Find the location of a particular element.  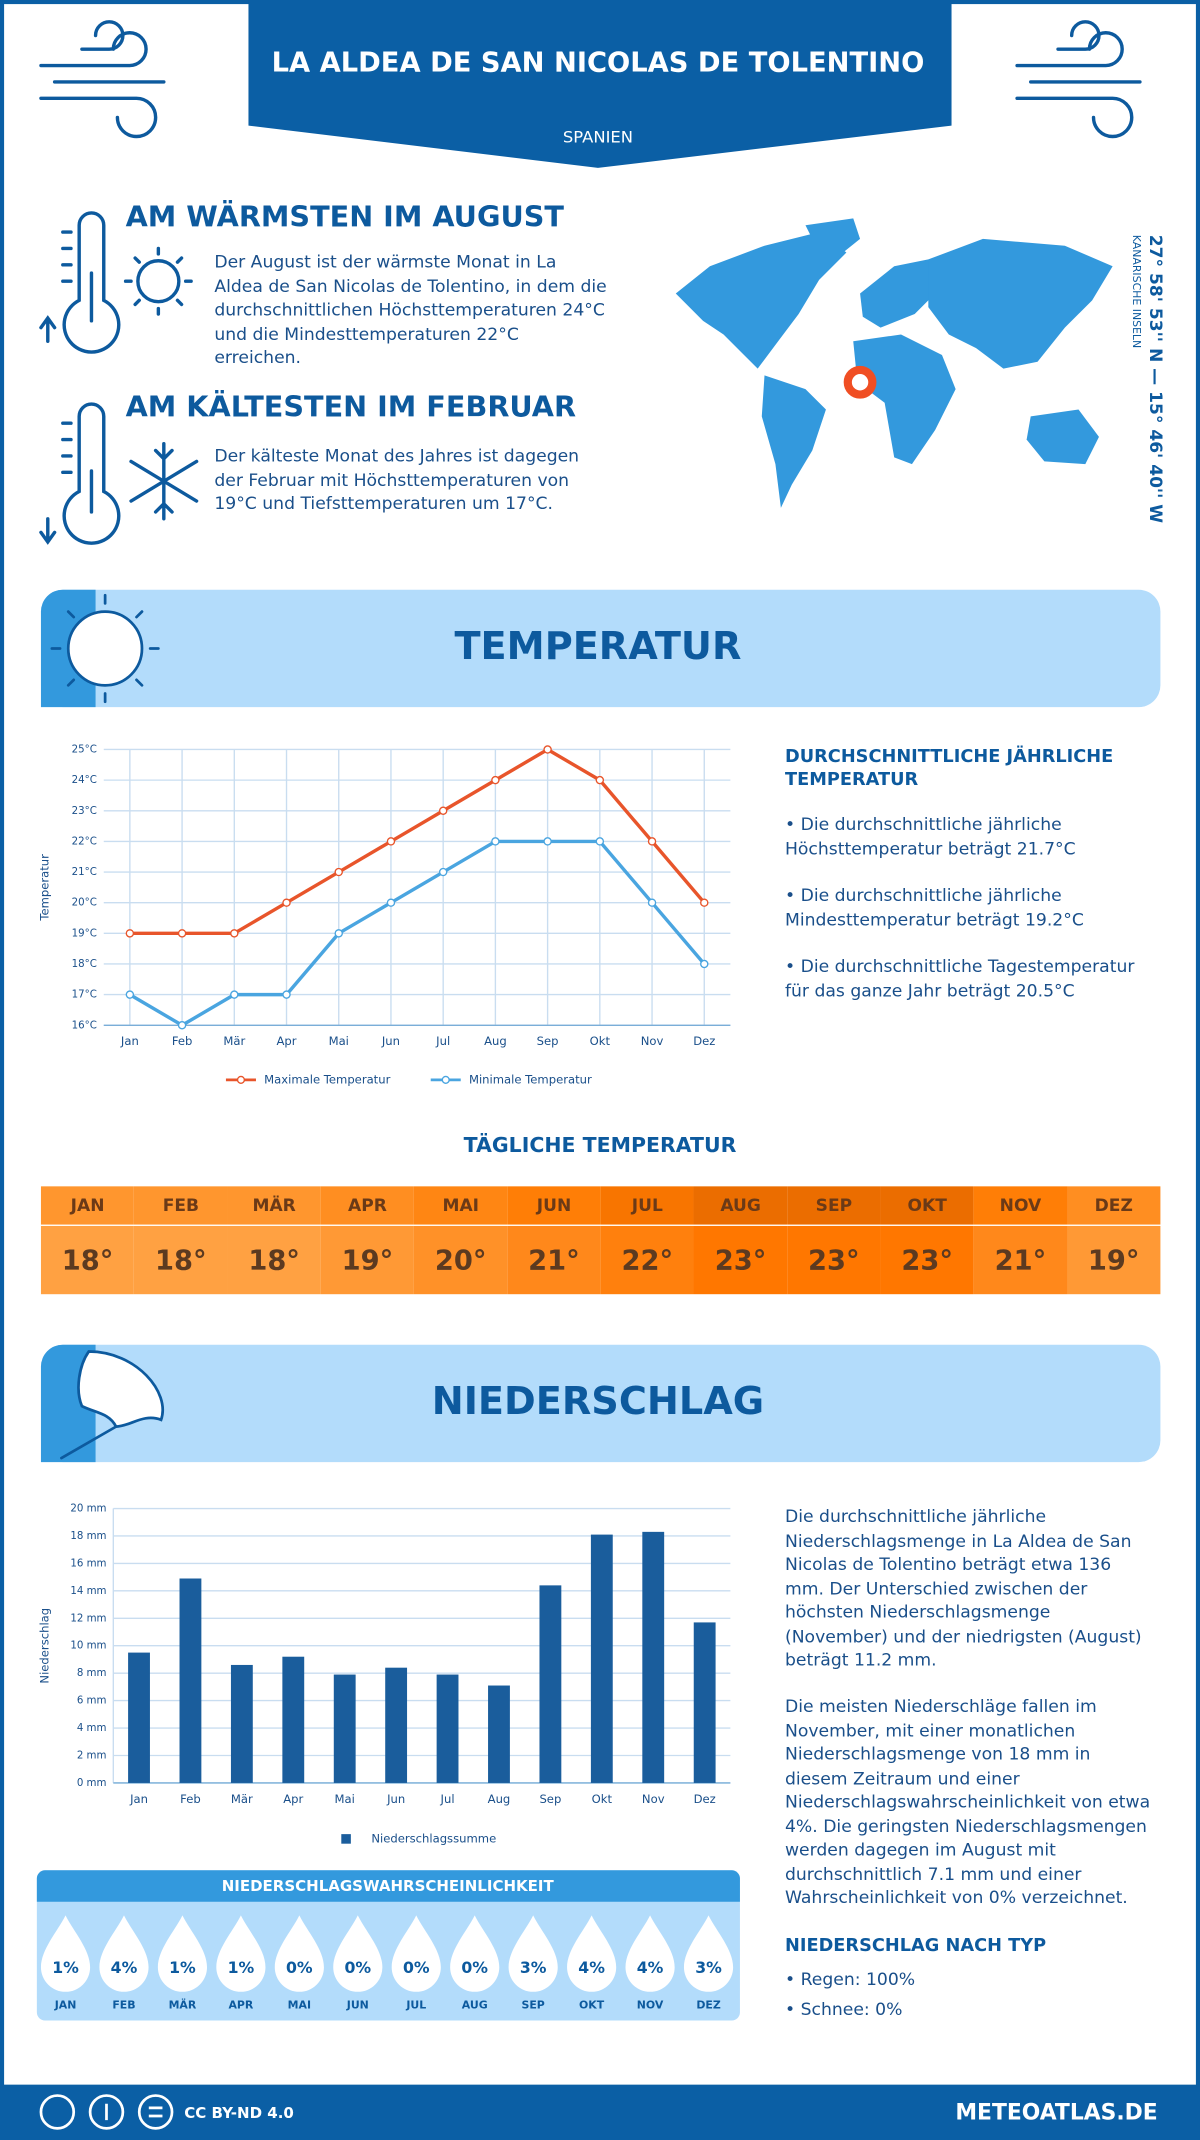

banner is located at coordinates (600, 648).